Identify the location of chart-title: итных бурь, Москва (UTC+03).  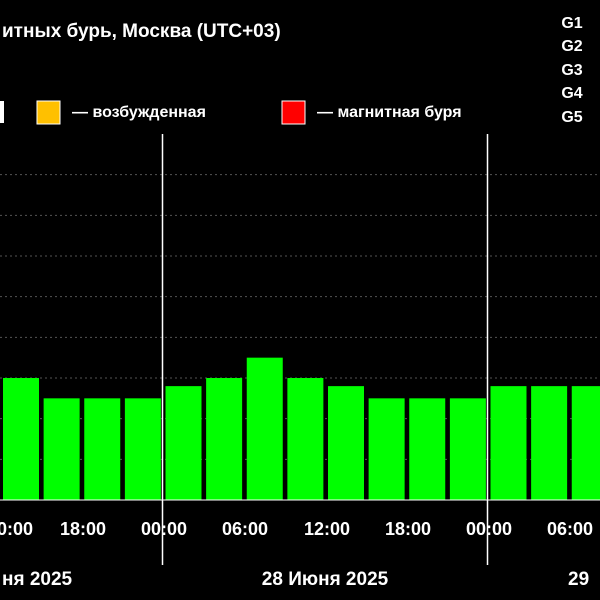
(141, 31).